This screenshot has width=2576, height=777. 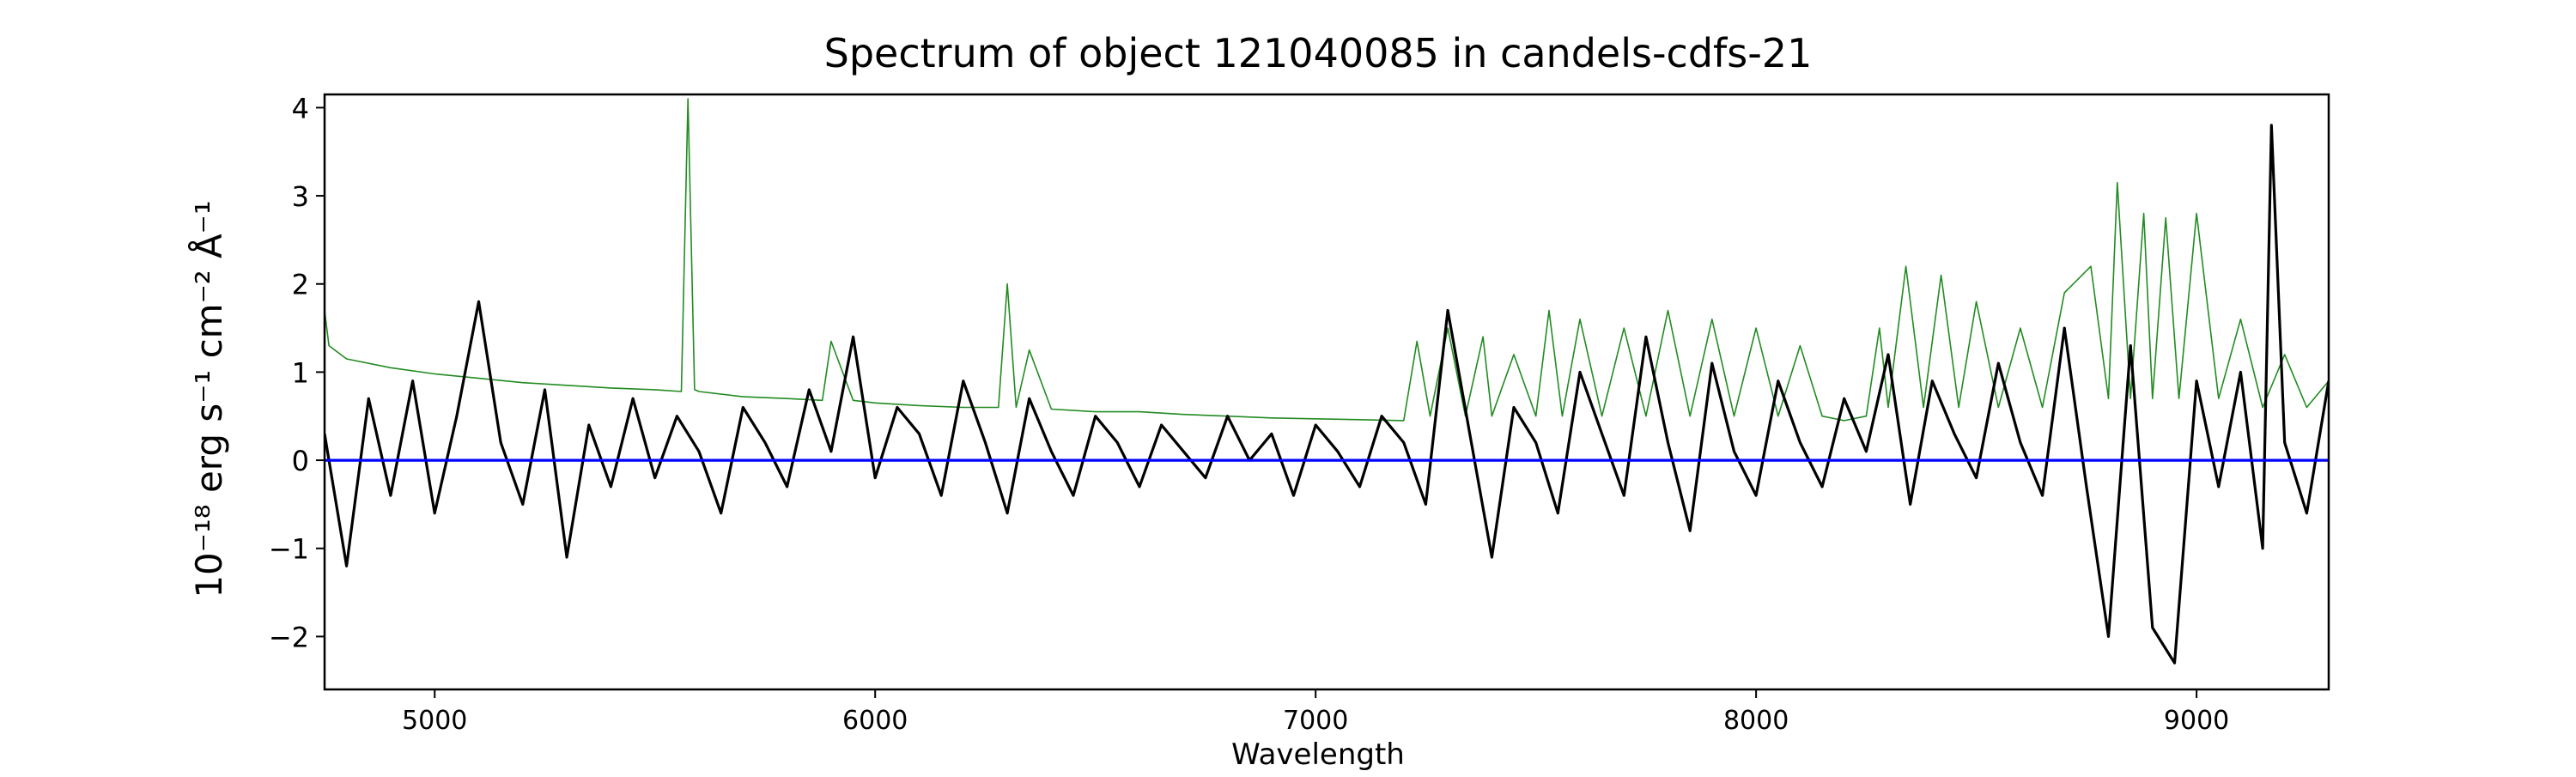 What do you see at coordinates (289, 637) in the screenshot?
I see `y-tick-label: −2` at bounding box center [289, 637].